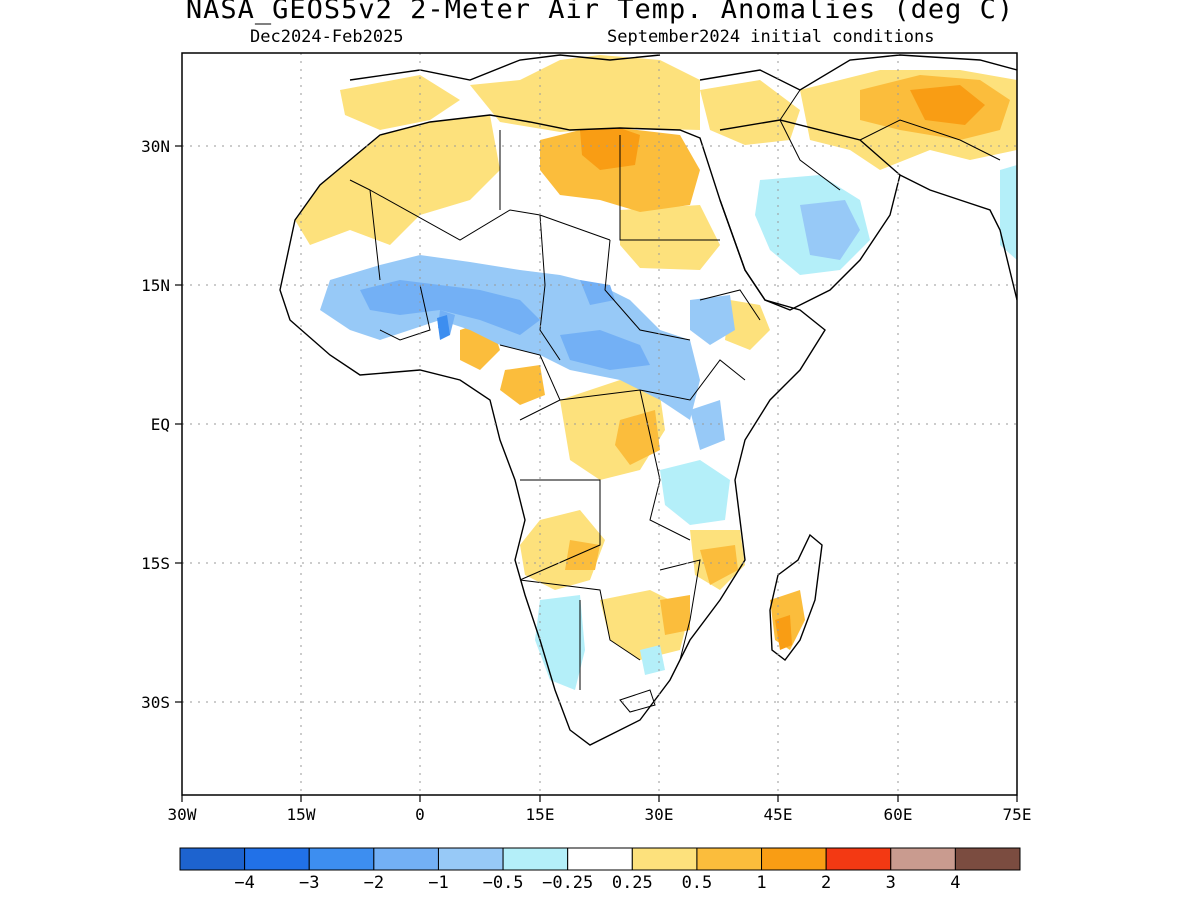 The height and width of the screenshot is (900, 1200). What do you see at coordinates (374, 883) in the screenshot?
I see `colorbar-label: −2` at bounding box center [374, 883].